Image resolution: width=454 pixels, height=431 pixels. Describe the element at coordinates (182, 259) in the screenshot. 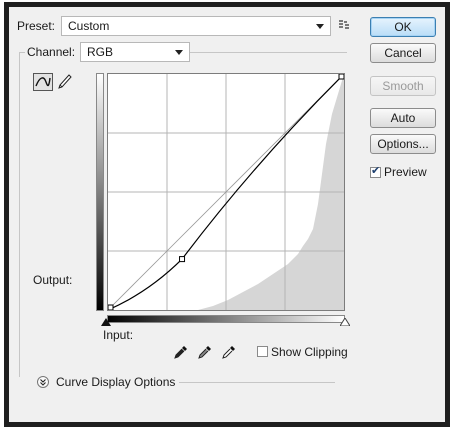

I see `curve-control-point` at that location.